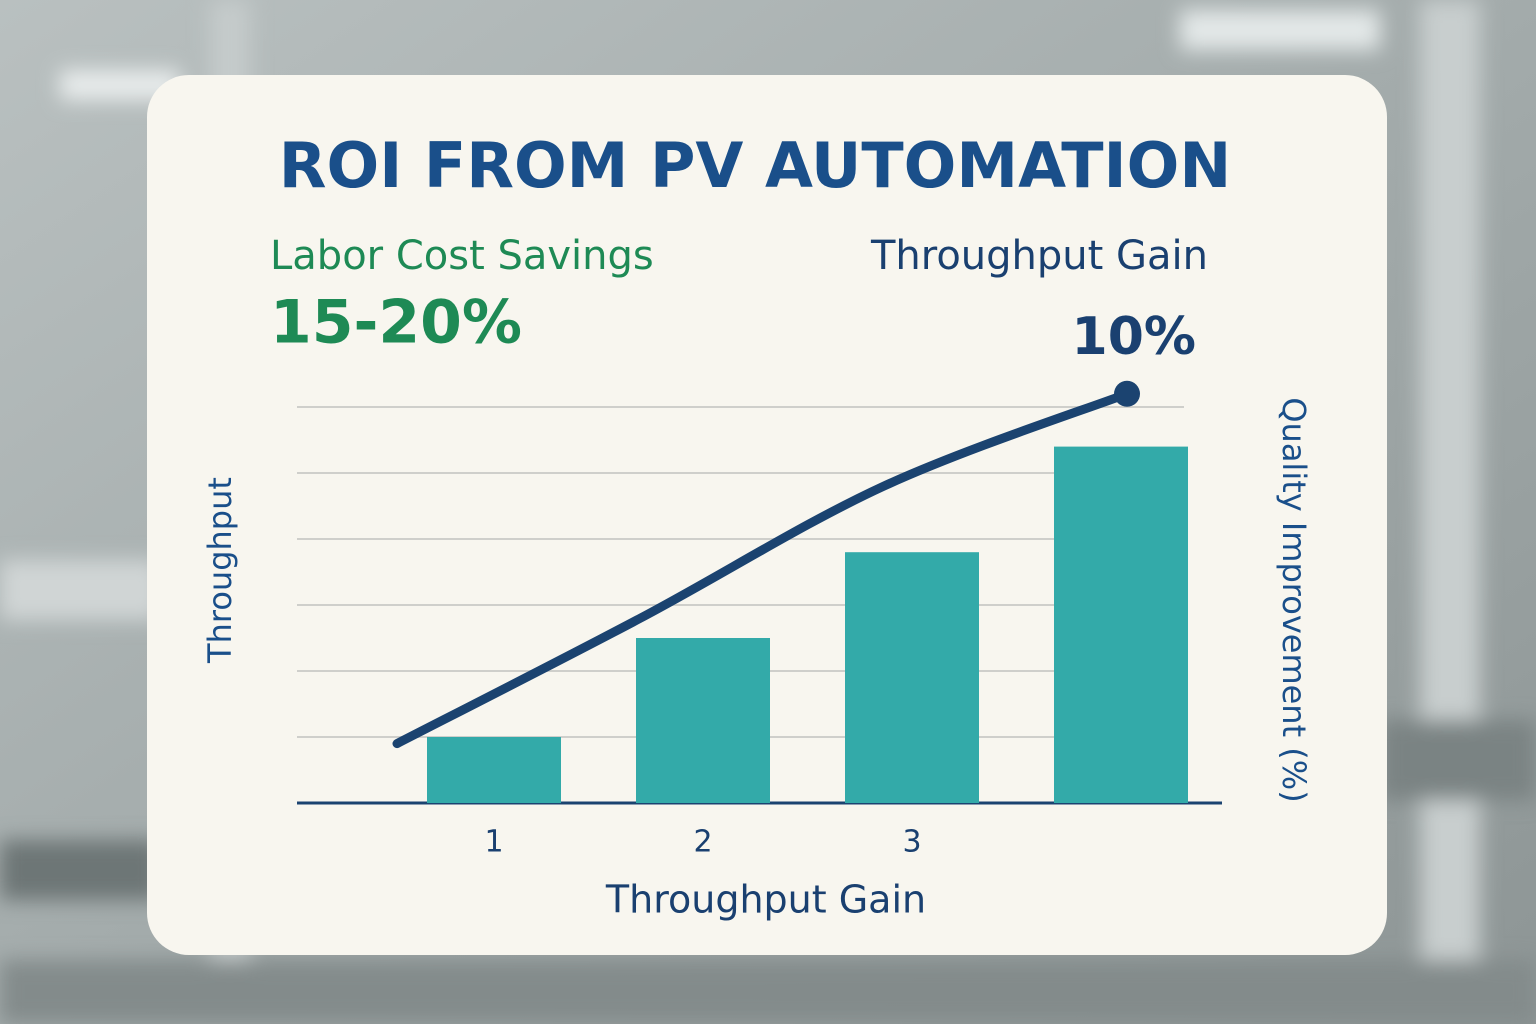 This screenshot has width=1536, height=1024. What do you see at coordinates (755, 165) in the screenshot?
I see `chart-title: ROI FROM PV AUTOMATION` at bounding box center [755, 165].